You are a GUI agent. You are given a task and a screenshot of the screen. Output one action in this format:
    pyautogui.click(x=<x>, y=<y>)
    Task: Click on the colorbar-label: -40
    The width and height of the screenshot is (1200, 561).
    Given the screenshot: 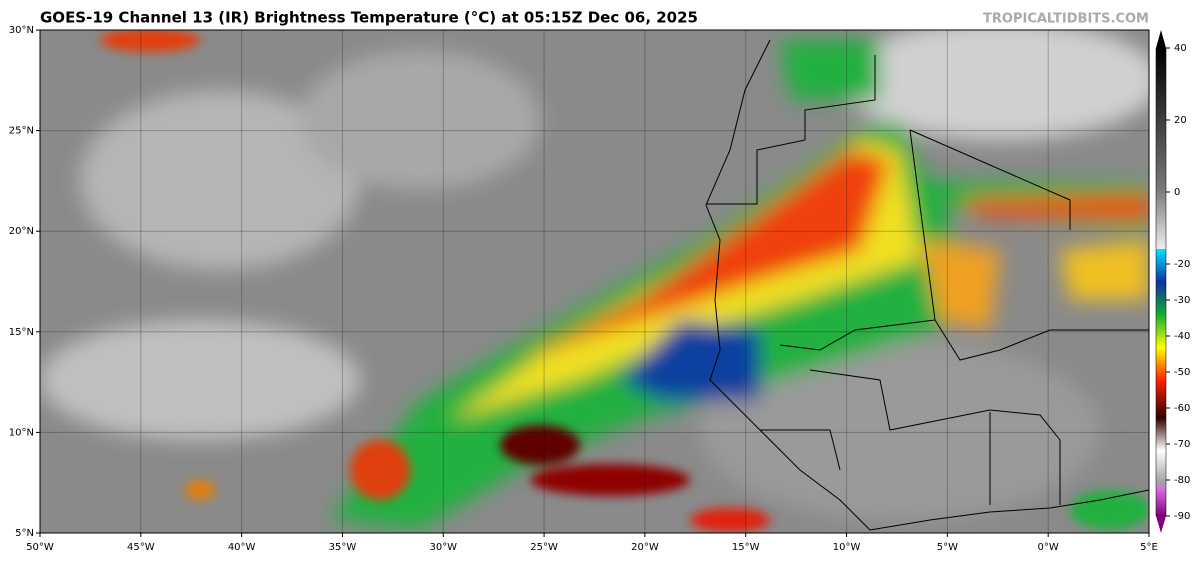 What is the action you would take?
    pyautogui.click(x=1182, y=336)
    